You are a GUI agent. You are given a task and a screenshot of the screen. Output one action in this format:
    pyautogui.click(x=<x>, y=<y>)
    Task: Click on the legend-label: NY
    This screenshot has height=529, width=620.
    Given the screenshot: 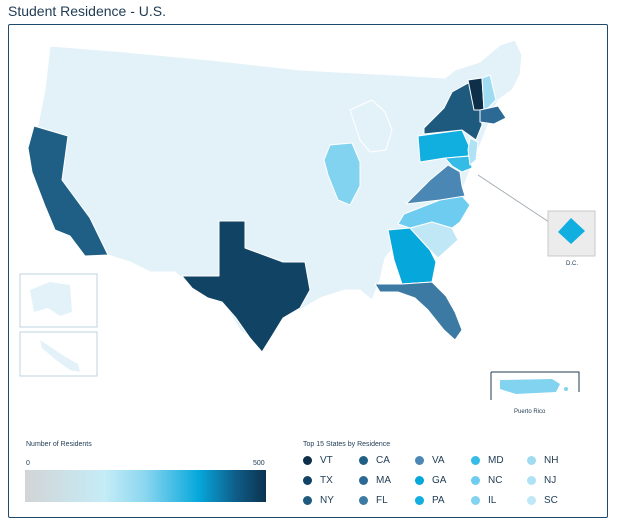 What is the action you would take?
    pyautogui.click(x=327, y=500)
    